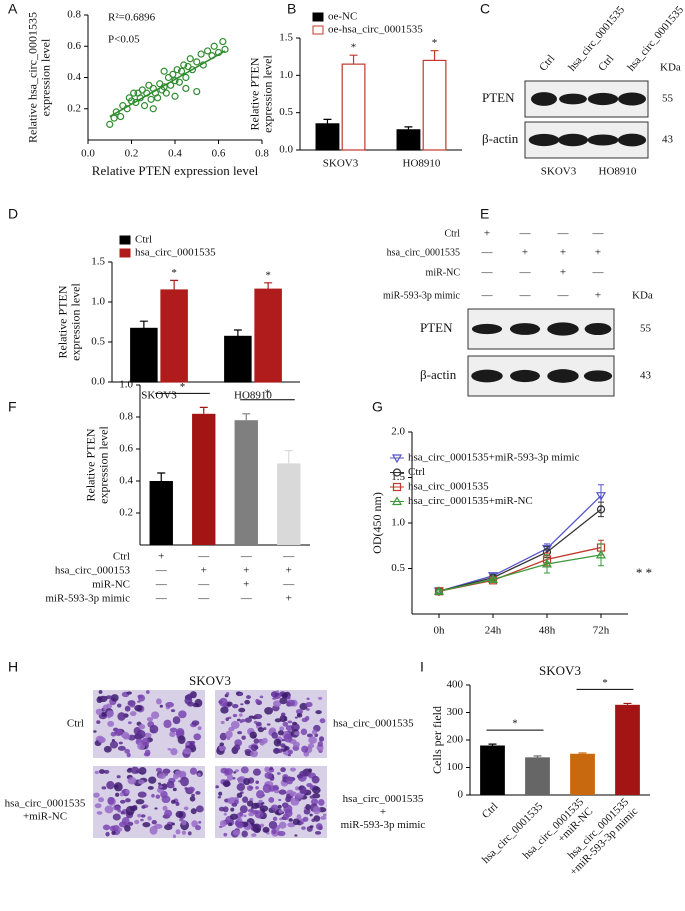 This screenshot has height=911, width=685. Describe the element at coordinates (606, 63) in the screenshot. I see `lane-label: Ctrl` at that location.